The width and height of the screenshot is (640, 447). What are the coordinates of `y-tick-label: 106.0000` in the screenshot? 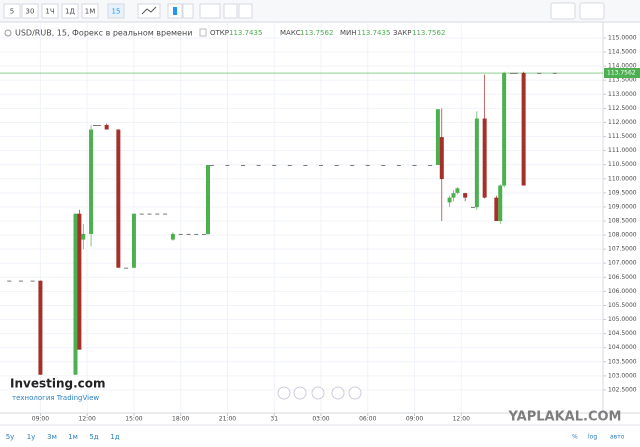 It's located at (622, 291).